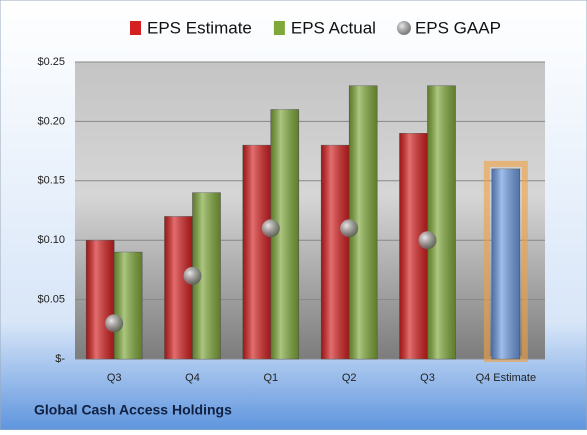  What do you see at coordinates (51, 181) in the screenshot?
I see `y-tick-label: $0.15` at bounding box center [51, 181].